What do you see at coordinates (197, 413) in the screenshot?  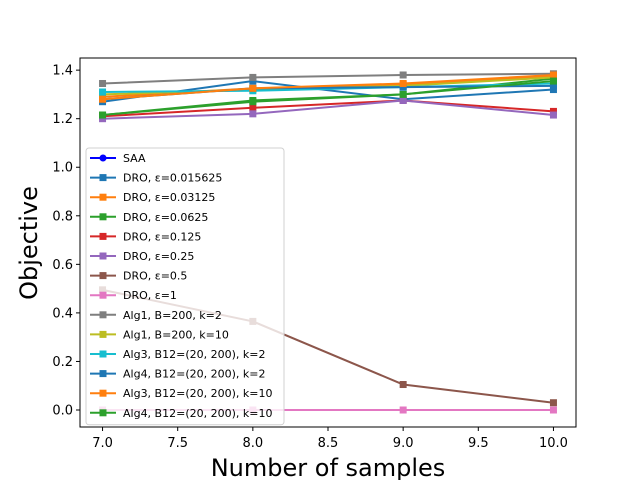 I see `legend-label: Alg4, B12=(20, 200), k=10` at bounding box center [197, 413].